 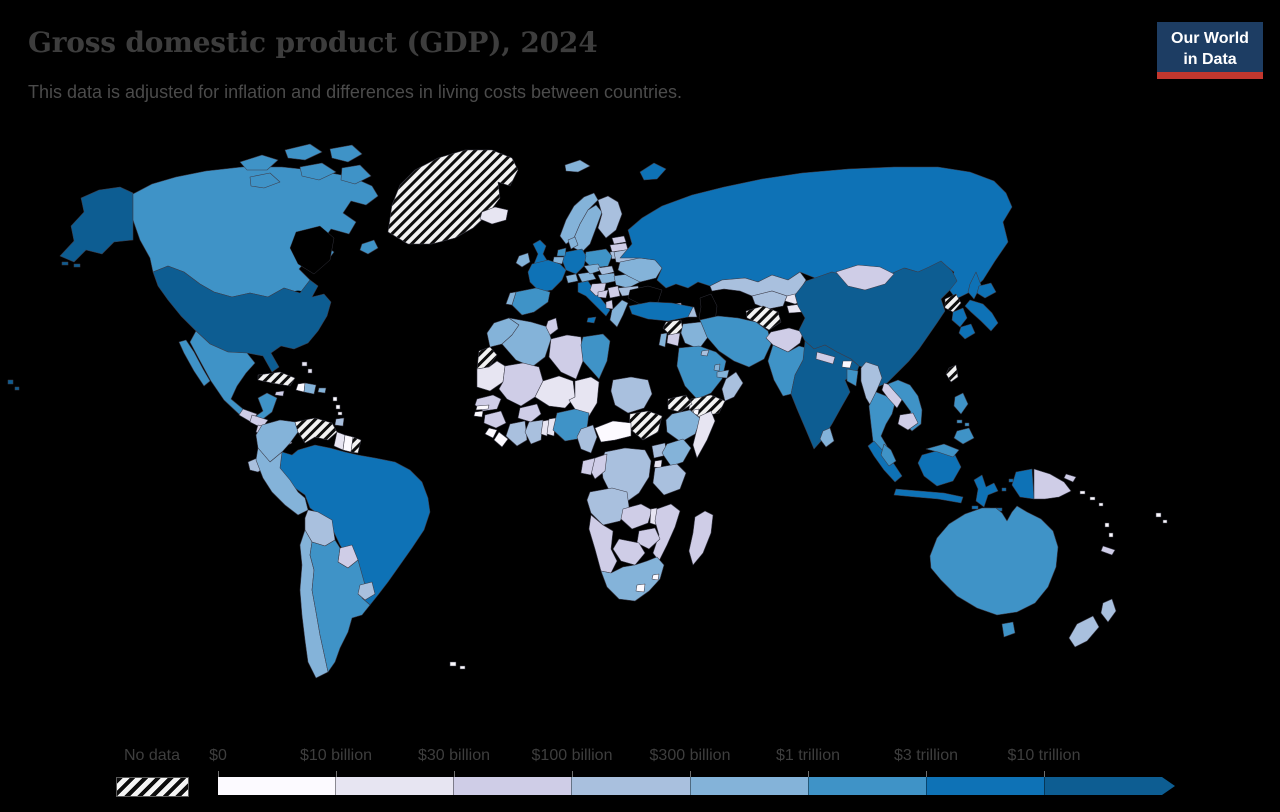 What do you see at coordinates (511, 298) in the screenshot?
I see `country-portugal` at bounding box center [511, 298].